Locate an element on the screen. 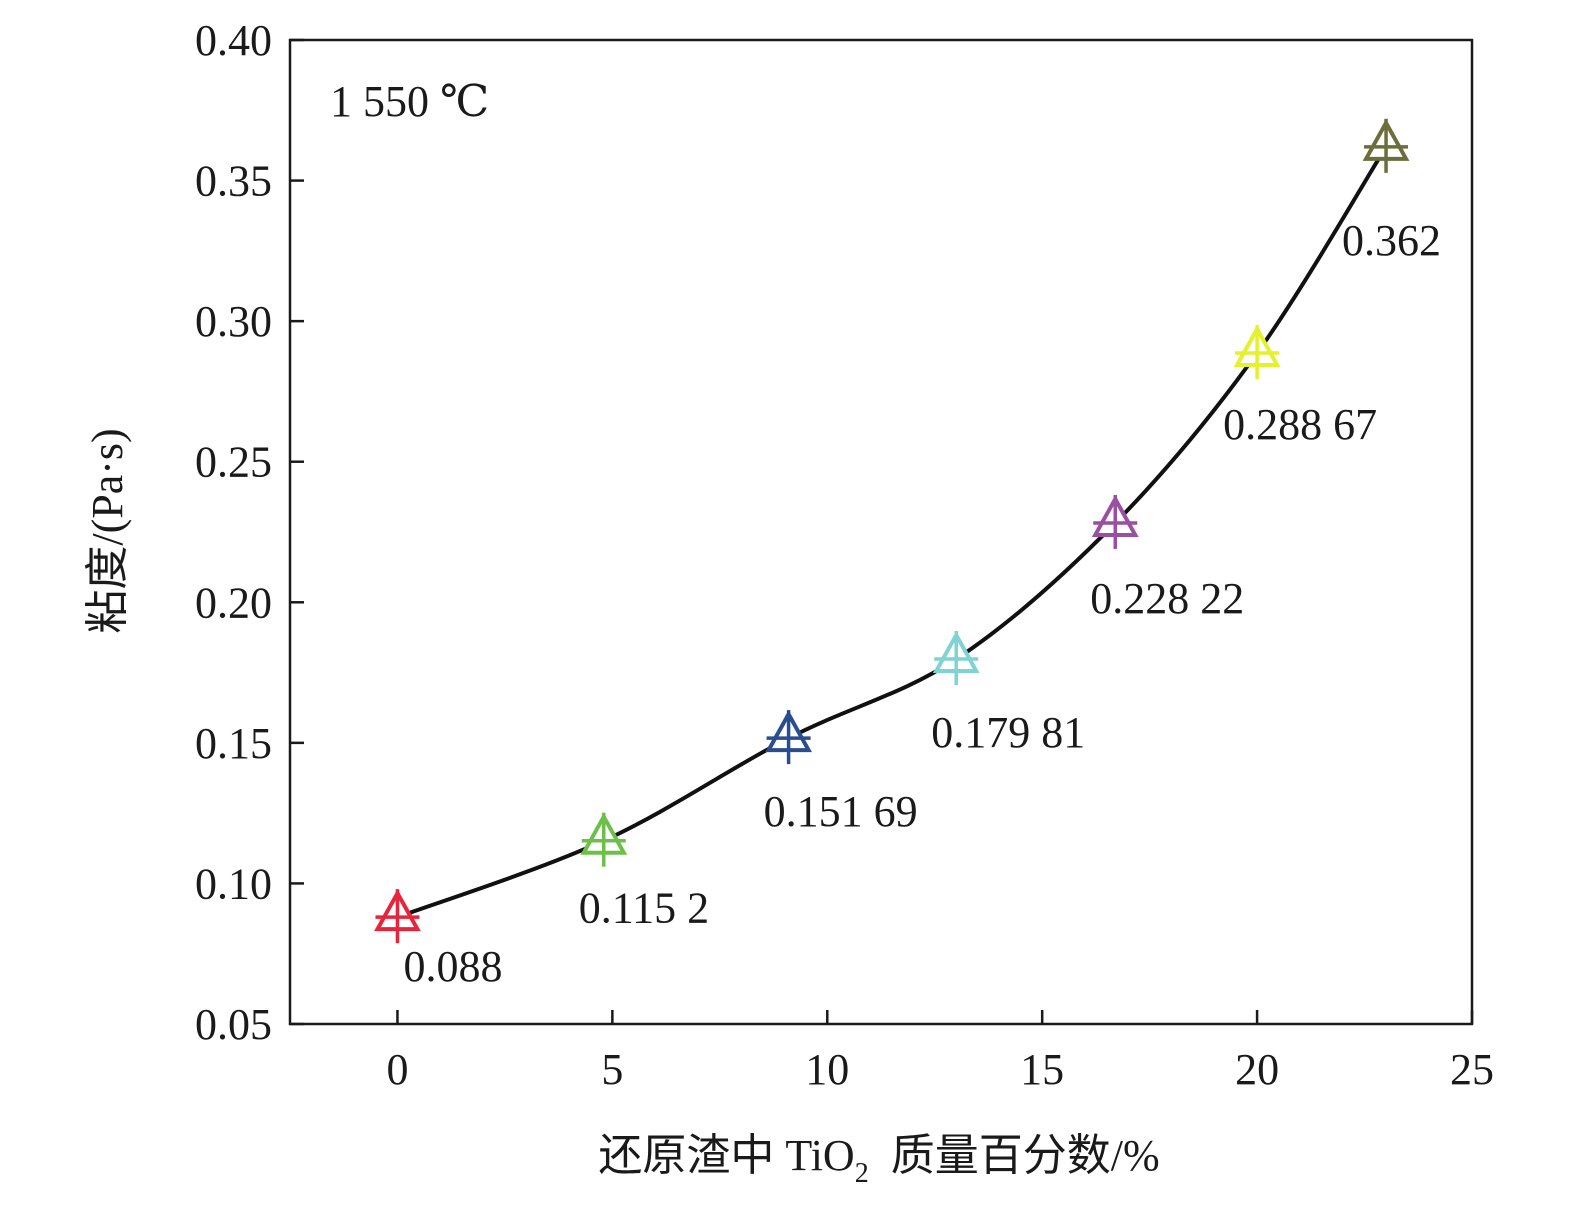 This screenshot has width=1575, height=1211. y-axis-ticks: 0.05 0.10 0.15 0.20 0.25 0.30 0.35 0.40 is located at coordinates (249, 532).